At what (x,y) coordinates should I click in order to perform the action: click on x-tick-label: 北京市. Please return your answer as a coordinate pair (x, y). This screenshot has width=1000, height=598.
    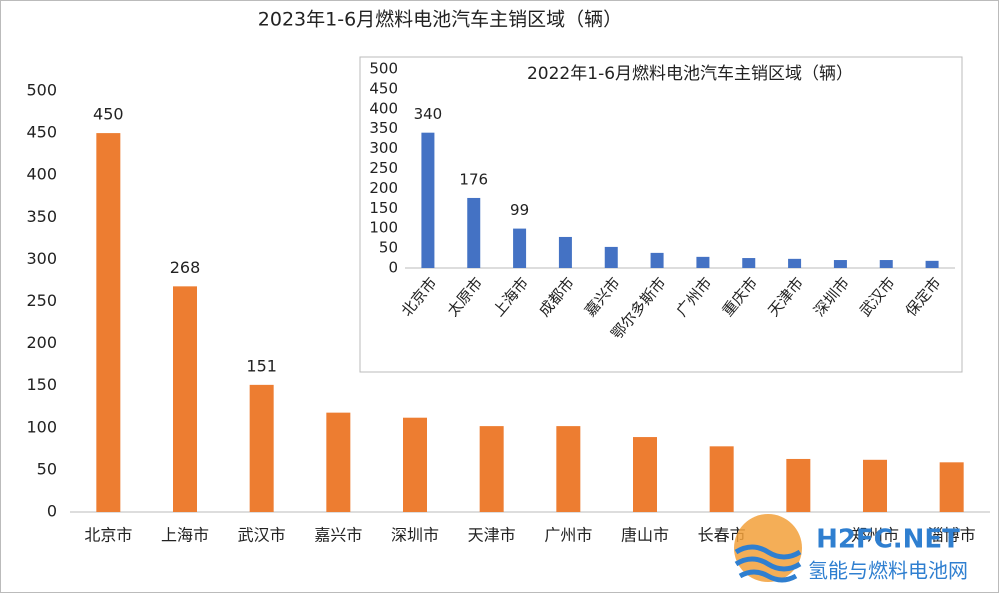
    Looking at the image, I should click on (108, 535).